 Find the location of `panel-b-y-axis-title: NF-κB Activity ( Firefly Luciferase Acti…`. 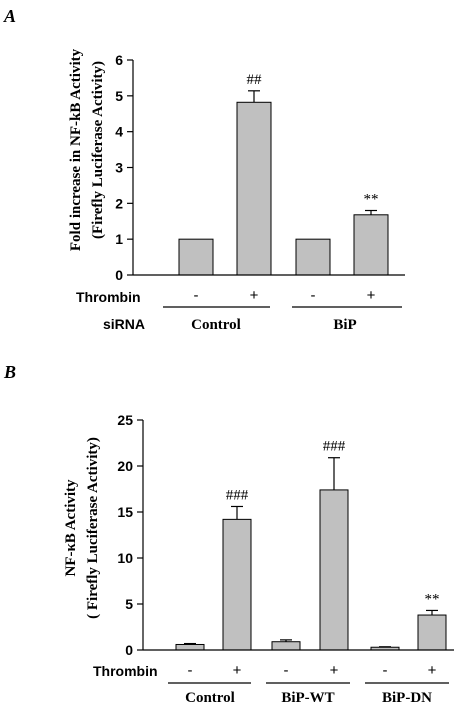

panel-b-y-axis-title: NF-κB Activity ( Firefly Luciferase Acti… is located at coordinates (82, 528).